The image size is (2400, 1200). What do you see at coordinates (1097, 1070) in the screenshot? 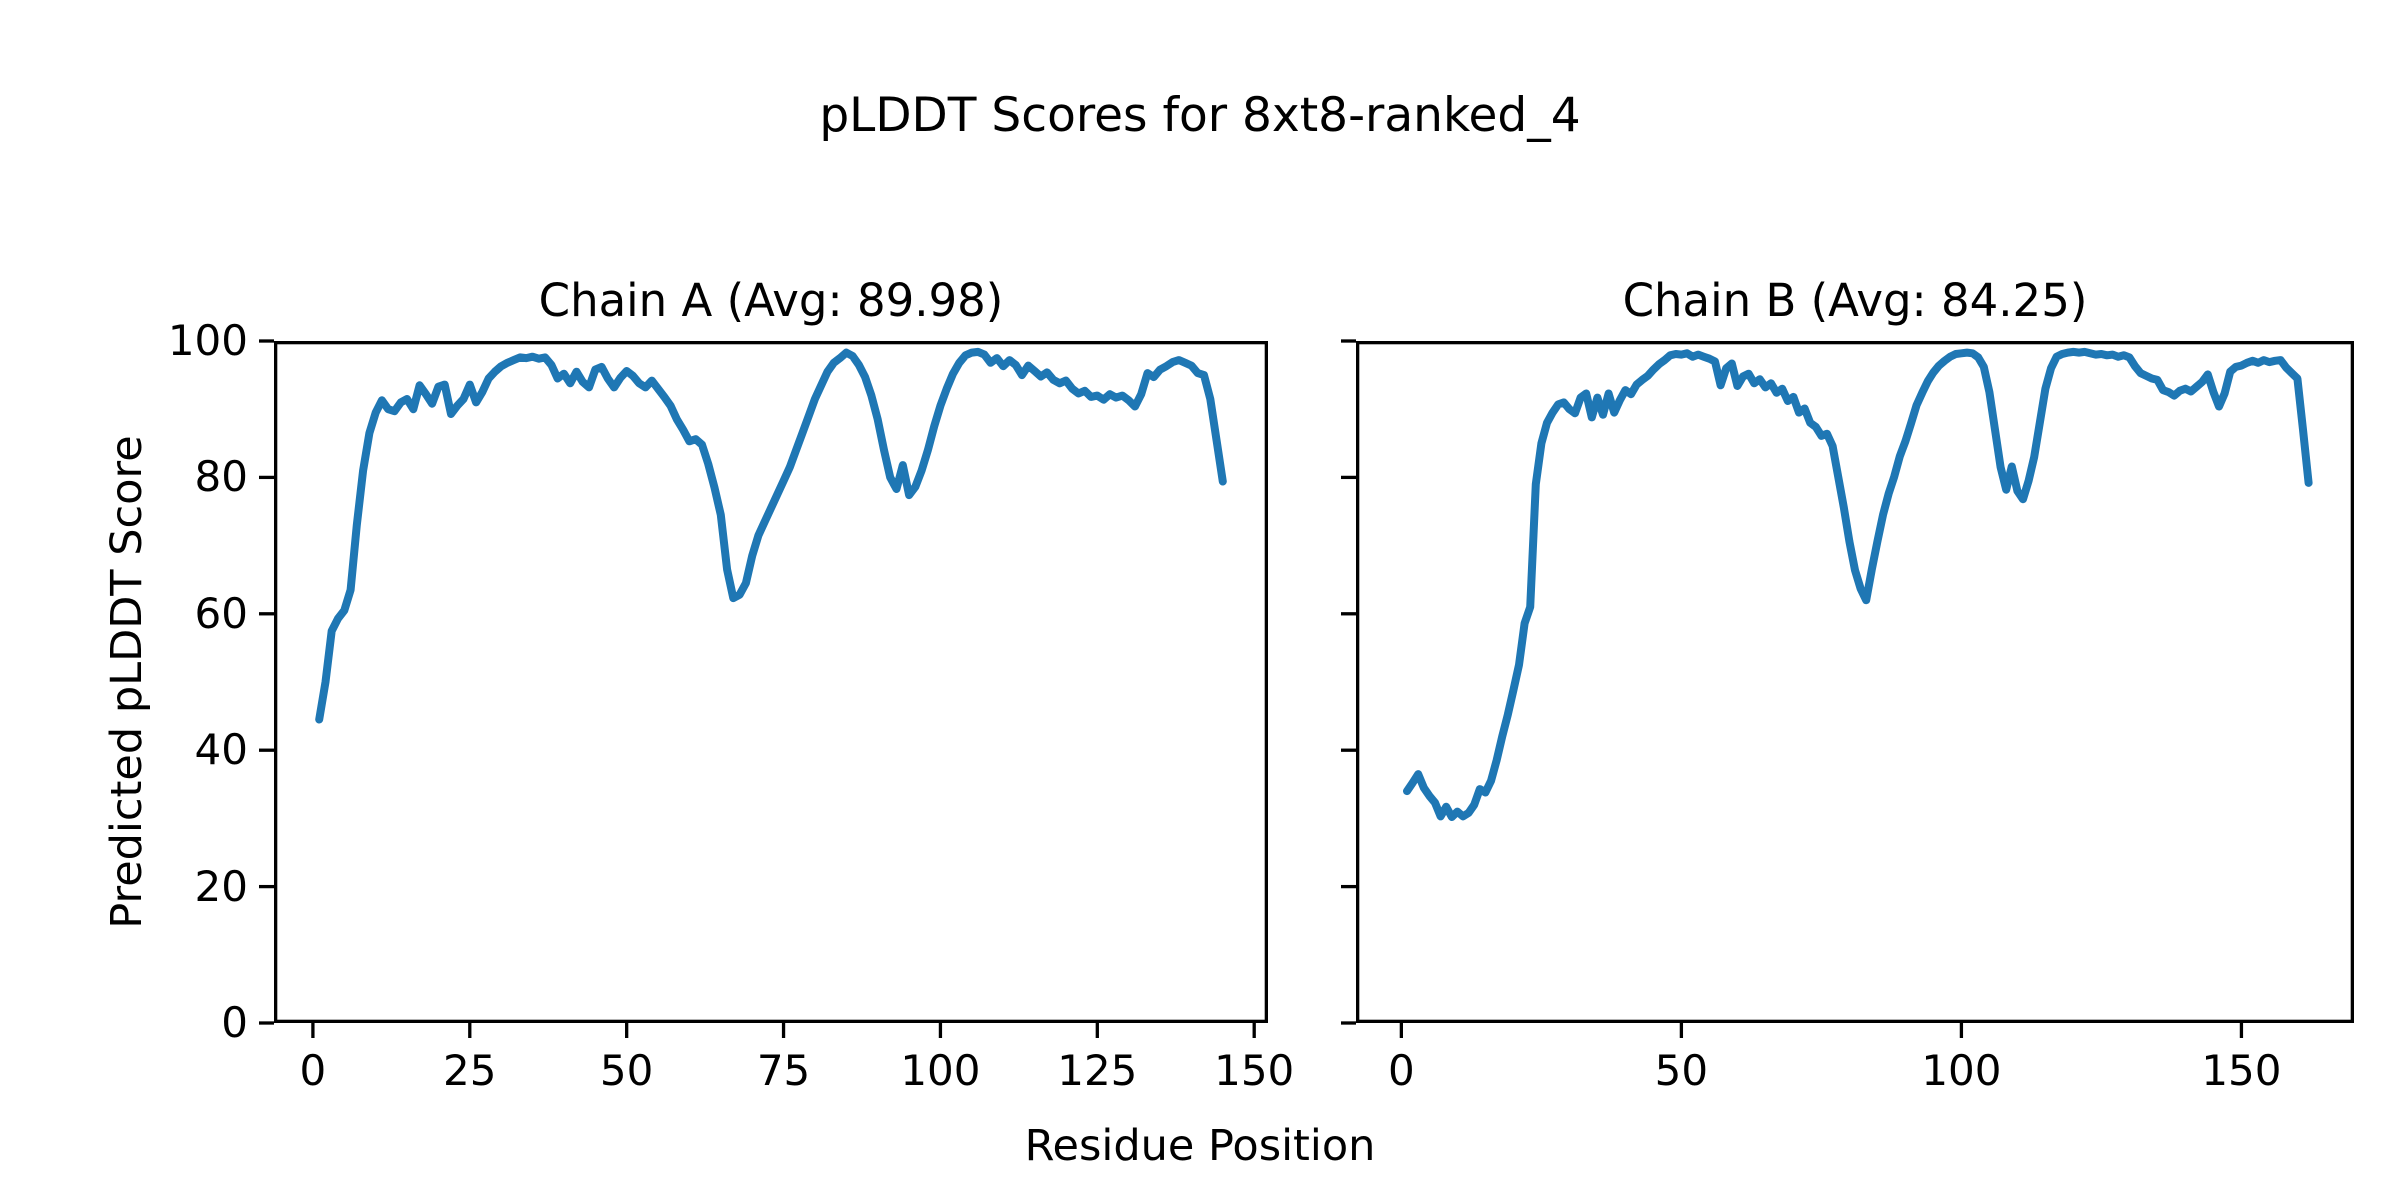
I see `x-tick-label: 125` at bounding box center [1097, 1070].